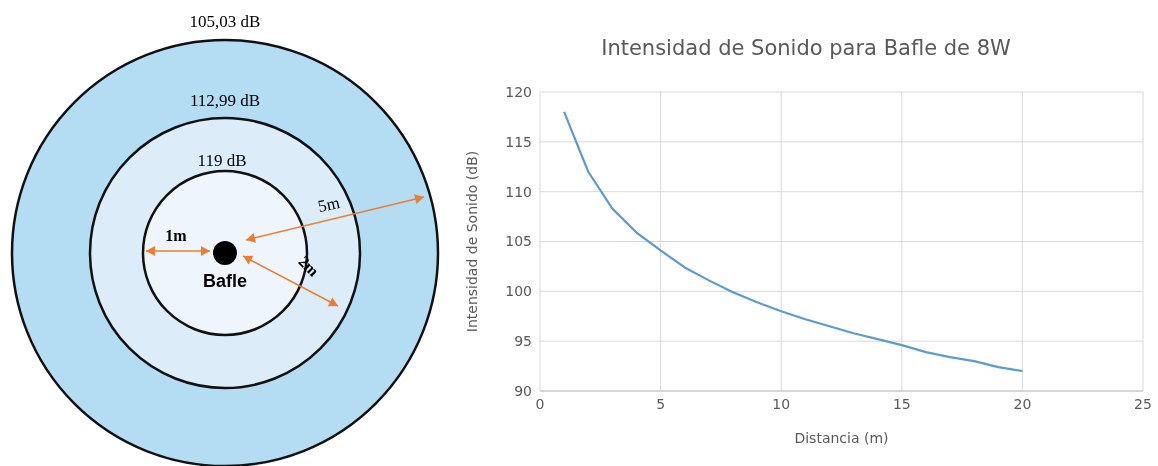  What do you see at coordinates (225, 21) in the screenshot?
I see `text: 105,03 dB` at bounding box center [225, 21].